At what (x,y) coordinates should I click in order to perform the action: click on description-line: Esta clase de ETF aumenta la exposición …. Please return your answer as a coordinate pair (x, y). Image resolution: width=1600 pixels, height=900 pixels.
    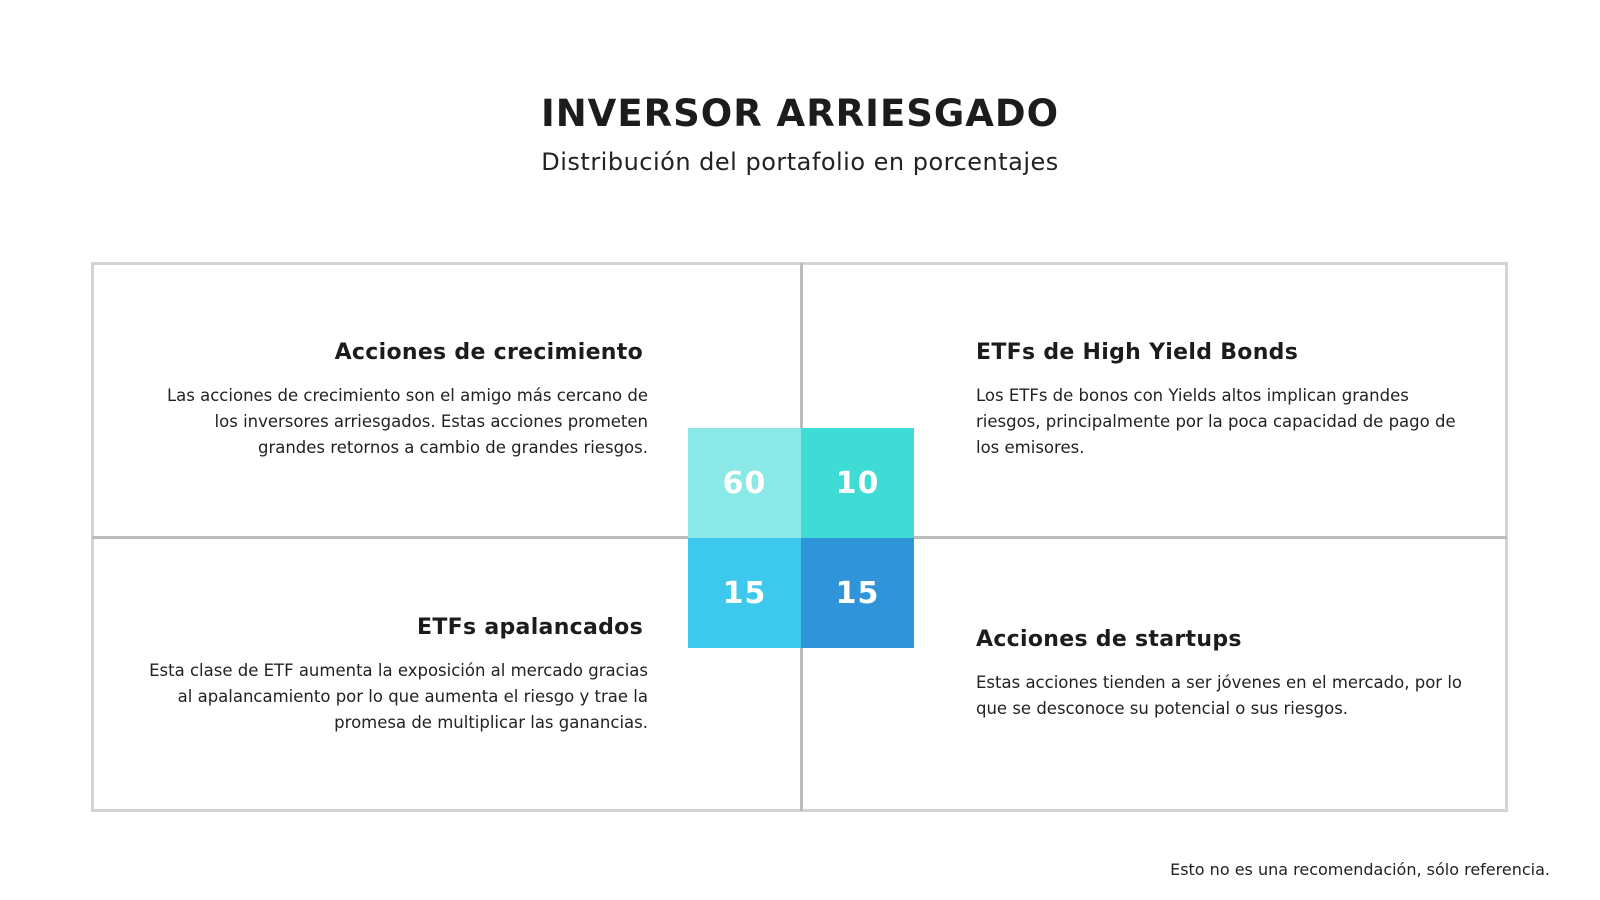
    Looking at the image, I should click on (398, 670).